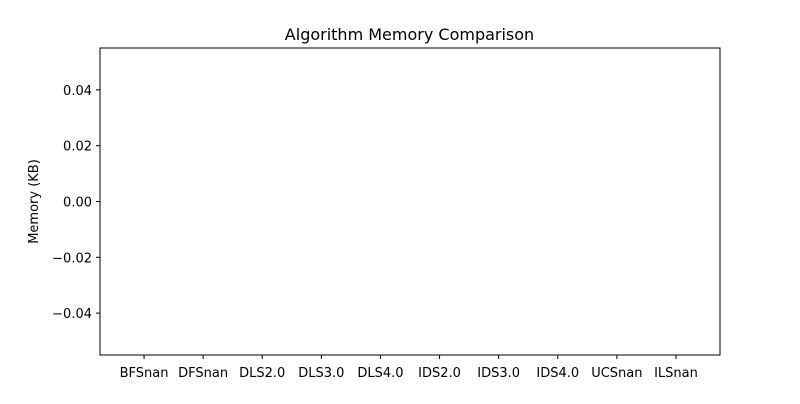 The height and width of the screenshot is (404, 800). What do you see at coordinates (616, 373) in the screenshot?
I see `x-tick-label: UCSnan` at bounding box center [616, 373].